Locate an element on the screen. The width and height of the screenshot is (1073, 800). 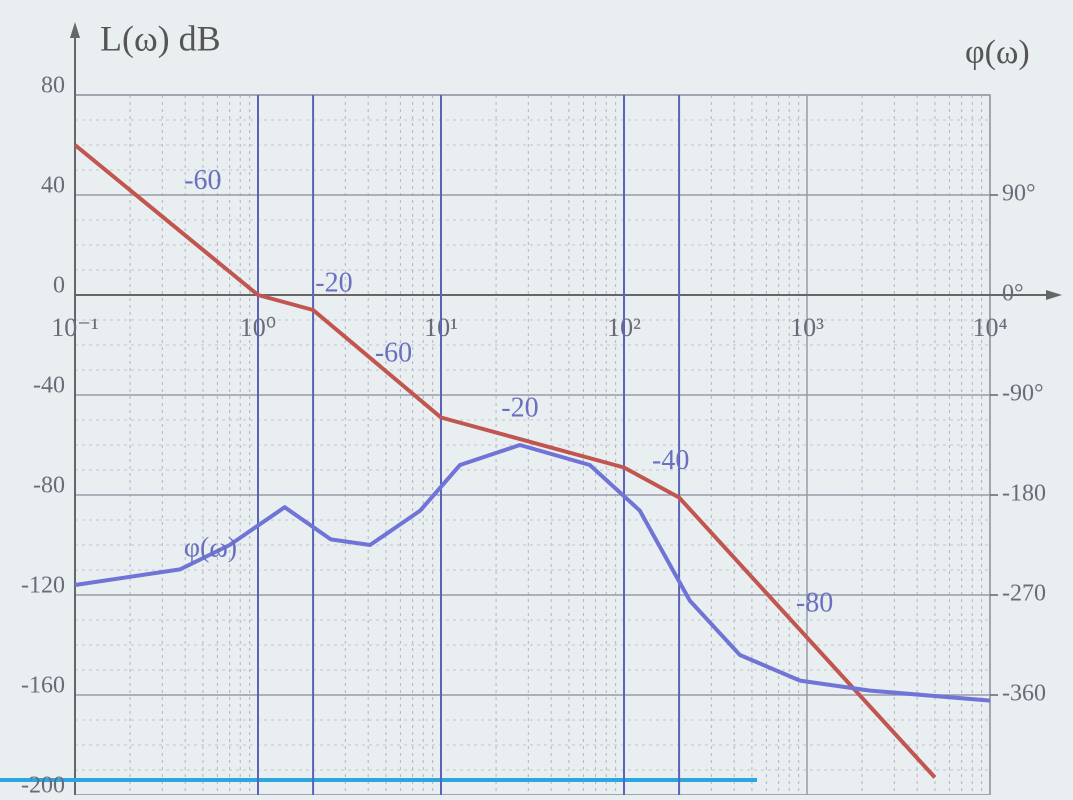
y-tick-label: -80 is located at coordinates (49, 486).